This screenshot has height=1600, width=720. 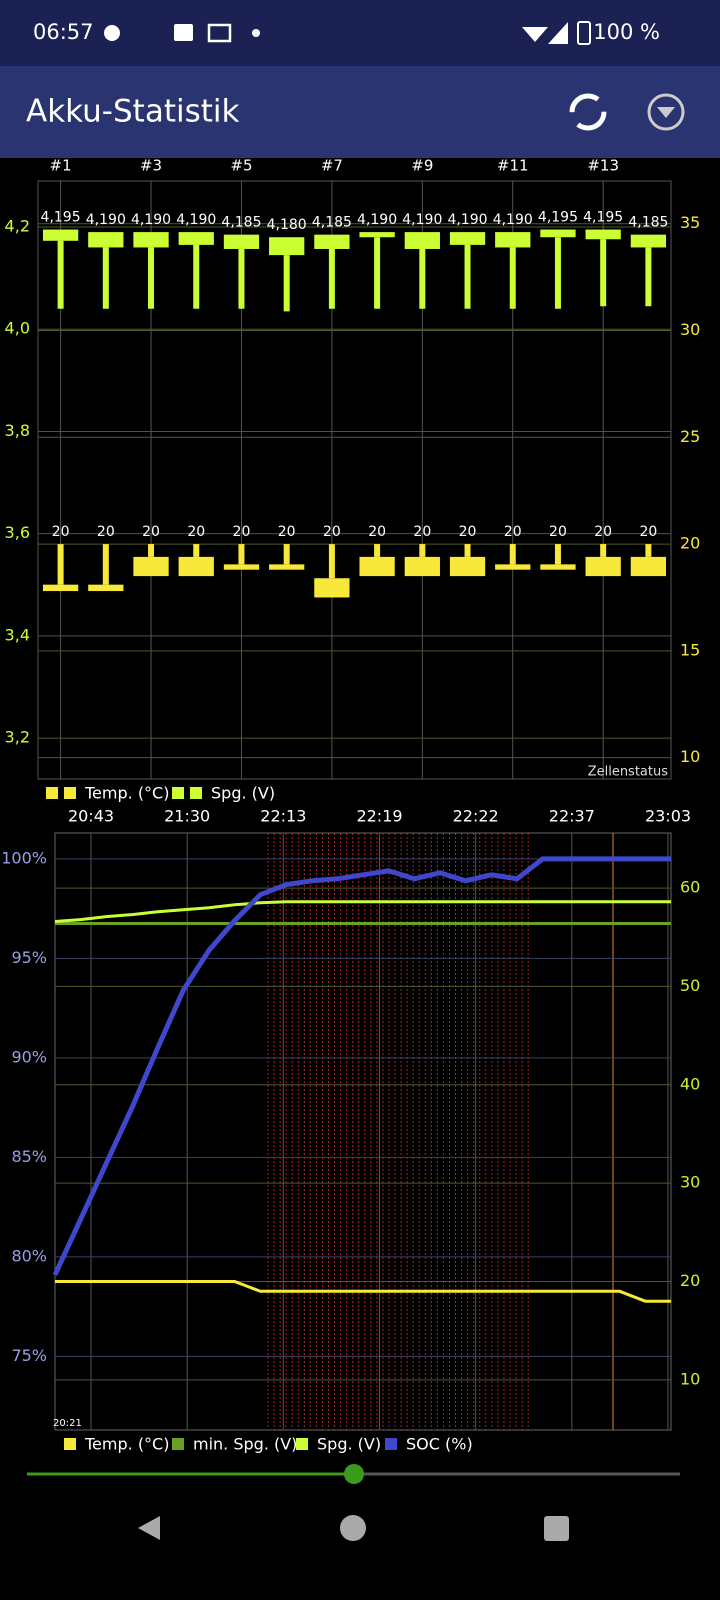 I want to click on nav-recents, so click(x=556, y=1528).